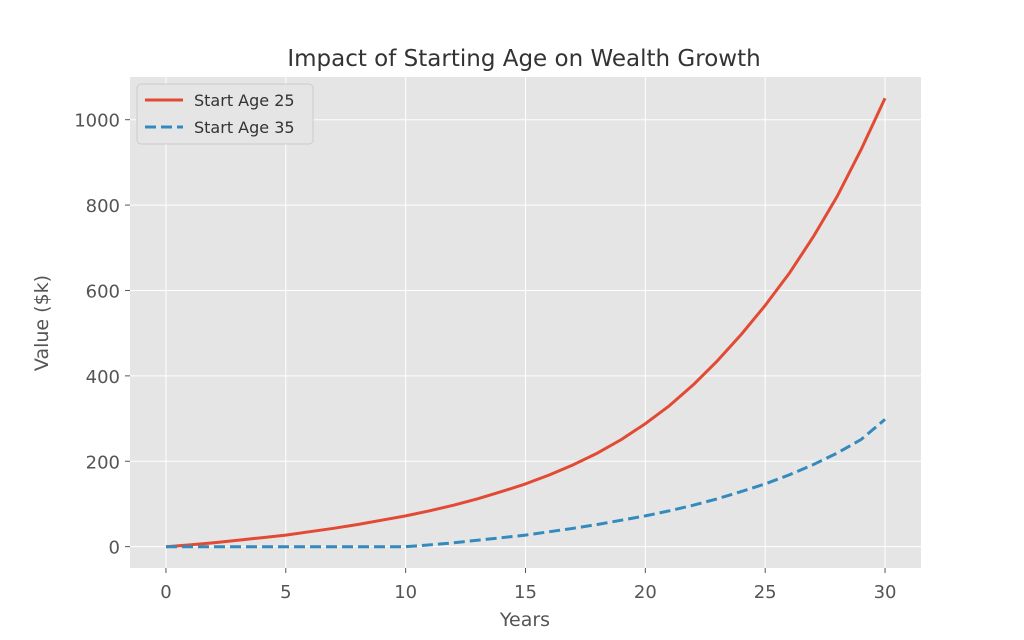 The width and height of the screenshot is (1024, 640). Describe the element at coordinates (525, 592) in the screenshot. I see `x-tick-label: 15` at that location.